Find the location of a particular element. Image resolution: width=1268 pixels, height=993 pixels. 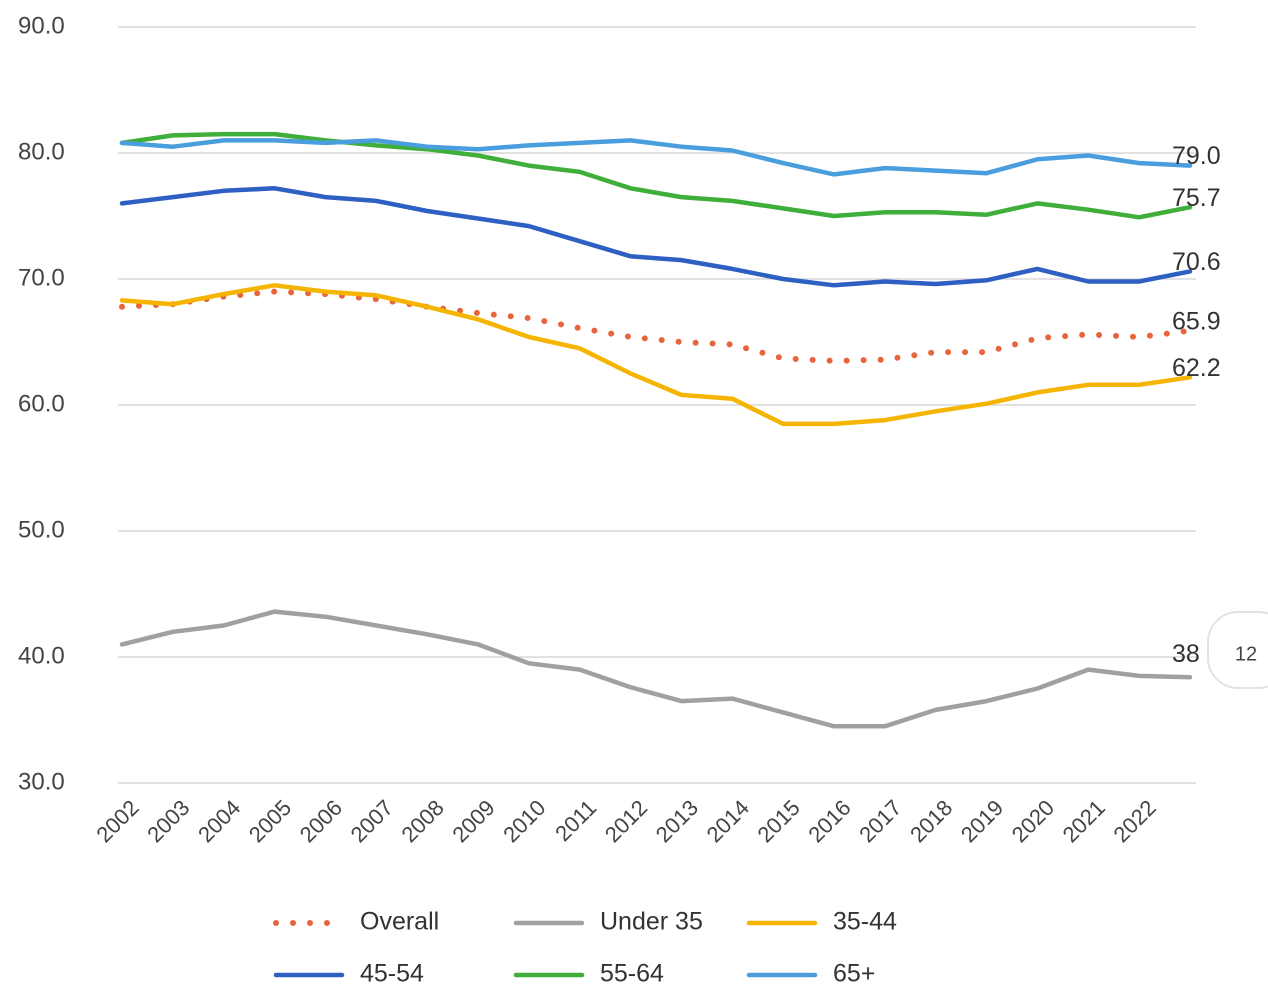

badge-text: 12 is located at coordinates (1246, 654).